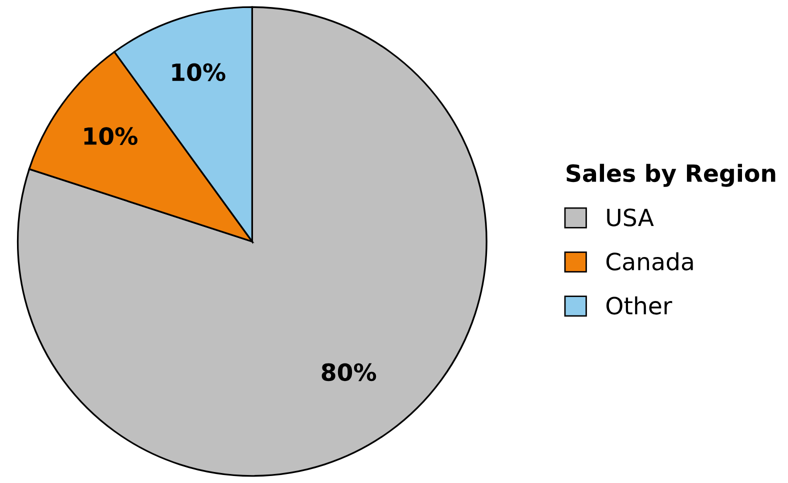  I want to click on legend-label: USA, so click(630, 217).